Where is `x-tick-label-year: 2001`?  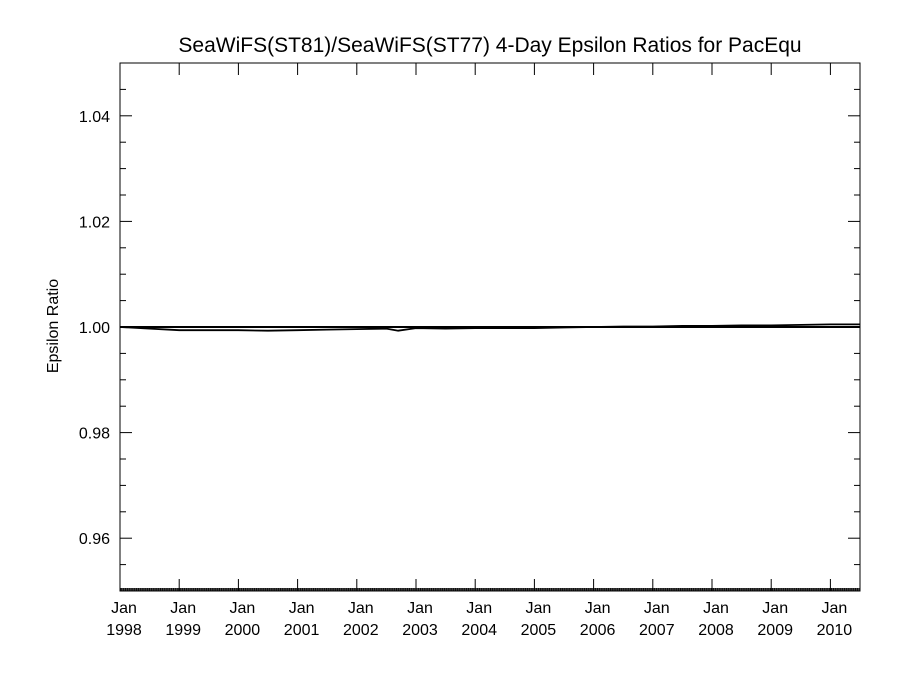
x-tick-label-year: 2001 is located at coordinates (302, 630).